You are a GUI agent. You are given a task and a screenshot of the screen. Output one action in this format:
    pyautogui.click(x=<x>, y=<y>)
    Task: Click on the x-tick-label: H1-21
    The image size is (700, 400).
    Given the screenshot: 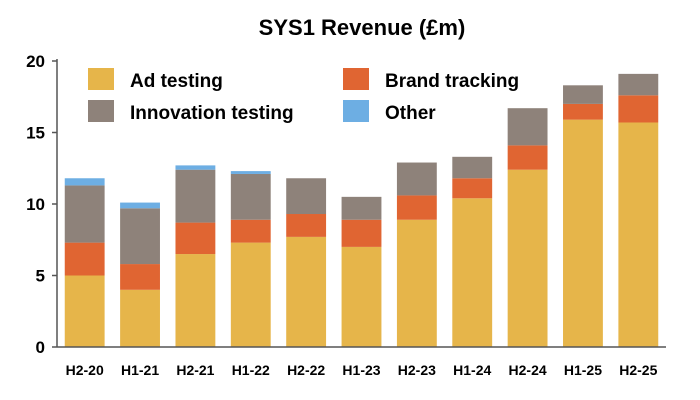 What is the action you would take?
    pyautogui.click(x=140, y=370)
    